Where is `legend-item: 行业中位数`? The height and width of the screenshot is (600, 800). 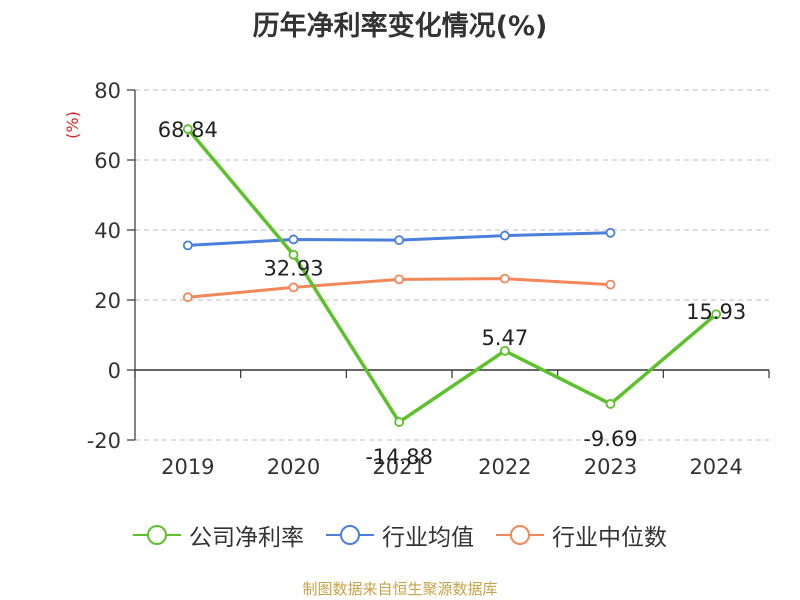
legend-item: 行业中位数 is located at coordinates (581, 535).